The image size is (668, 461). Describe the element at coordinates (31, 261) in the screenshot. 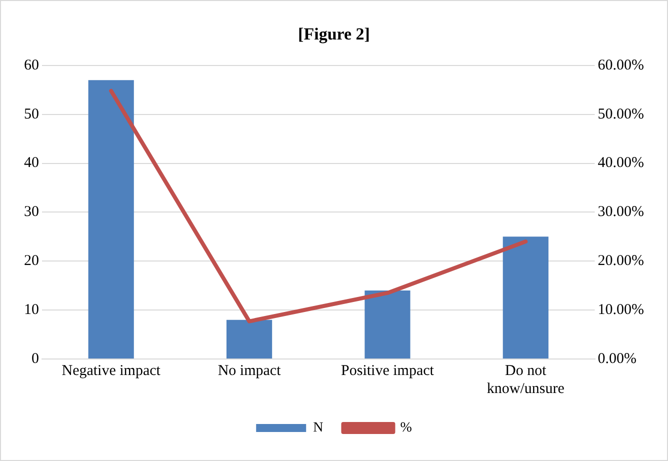

I see `y-tick-label: 20` at that location.